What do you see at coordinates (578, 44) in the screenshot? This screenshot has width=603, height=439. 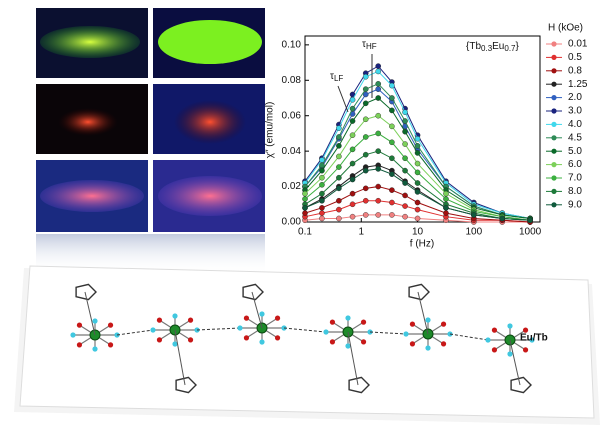 I see `legend-label: 0.01` at bounding box center [578, 44].